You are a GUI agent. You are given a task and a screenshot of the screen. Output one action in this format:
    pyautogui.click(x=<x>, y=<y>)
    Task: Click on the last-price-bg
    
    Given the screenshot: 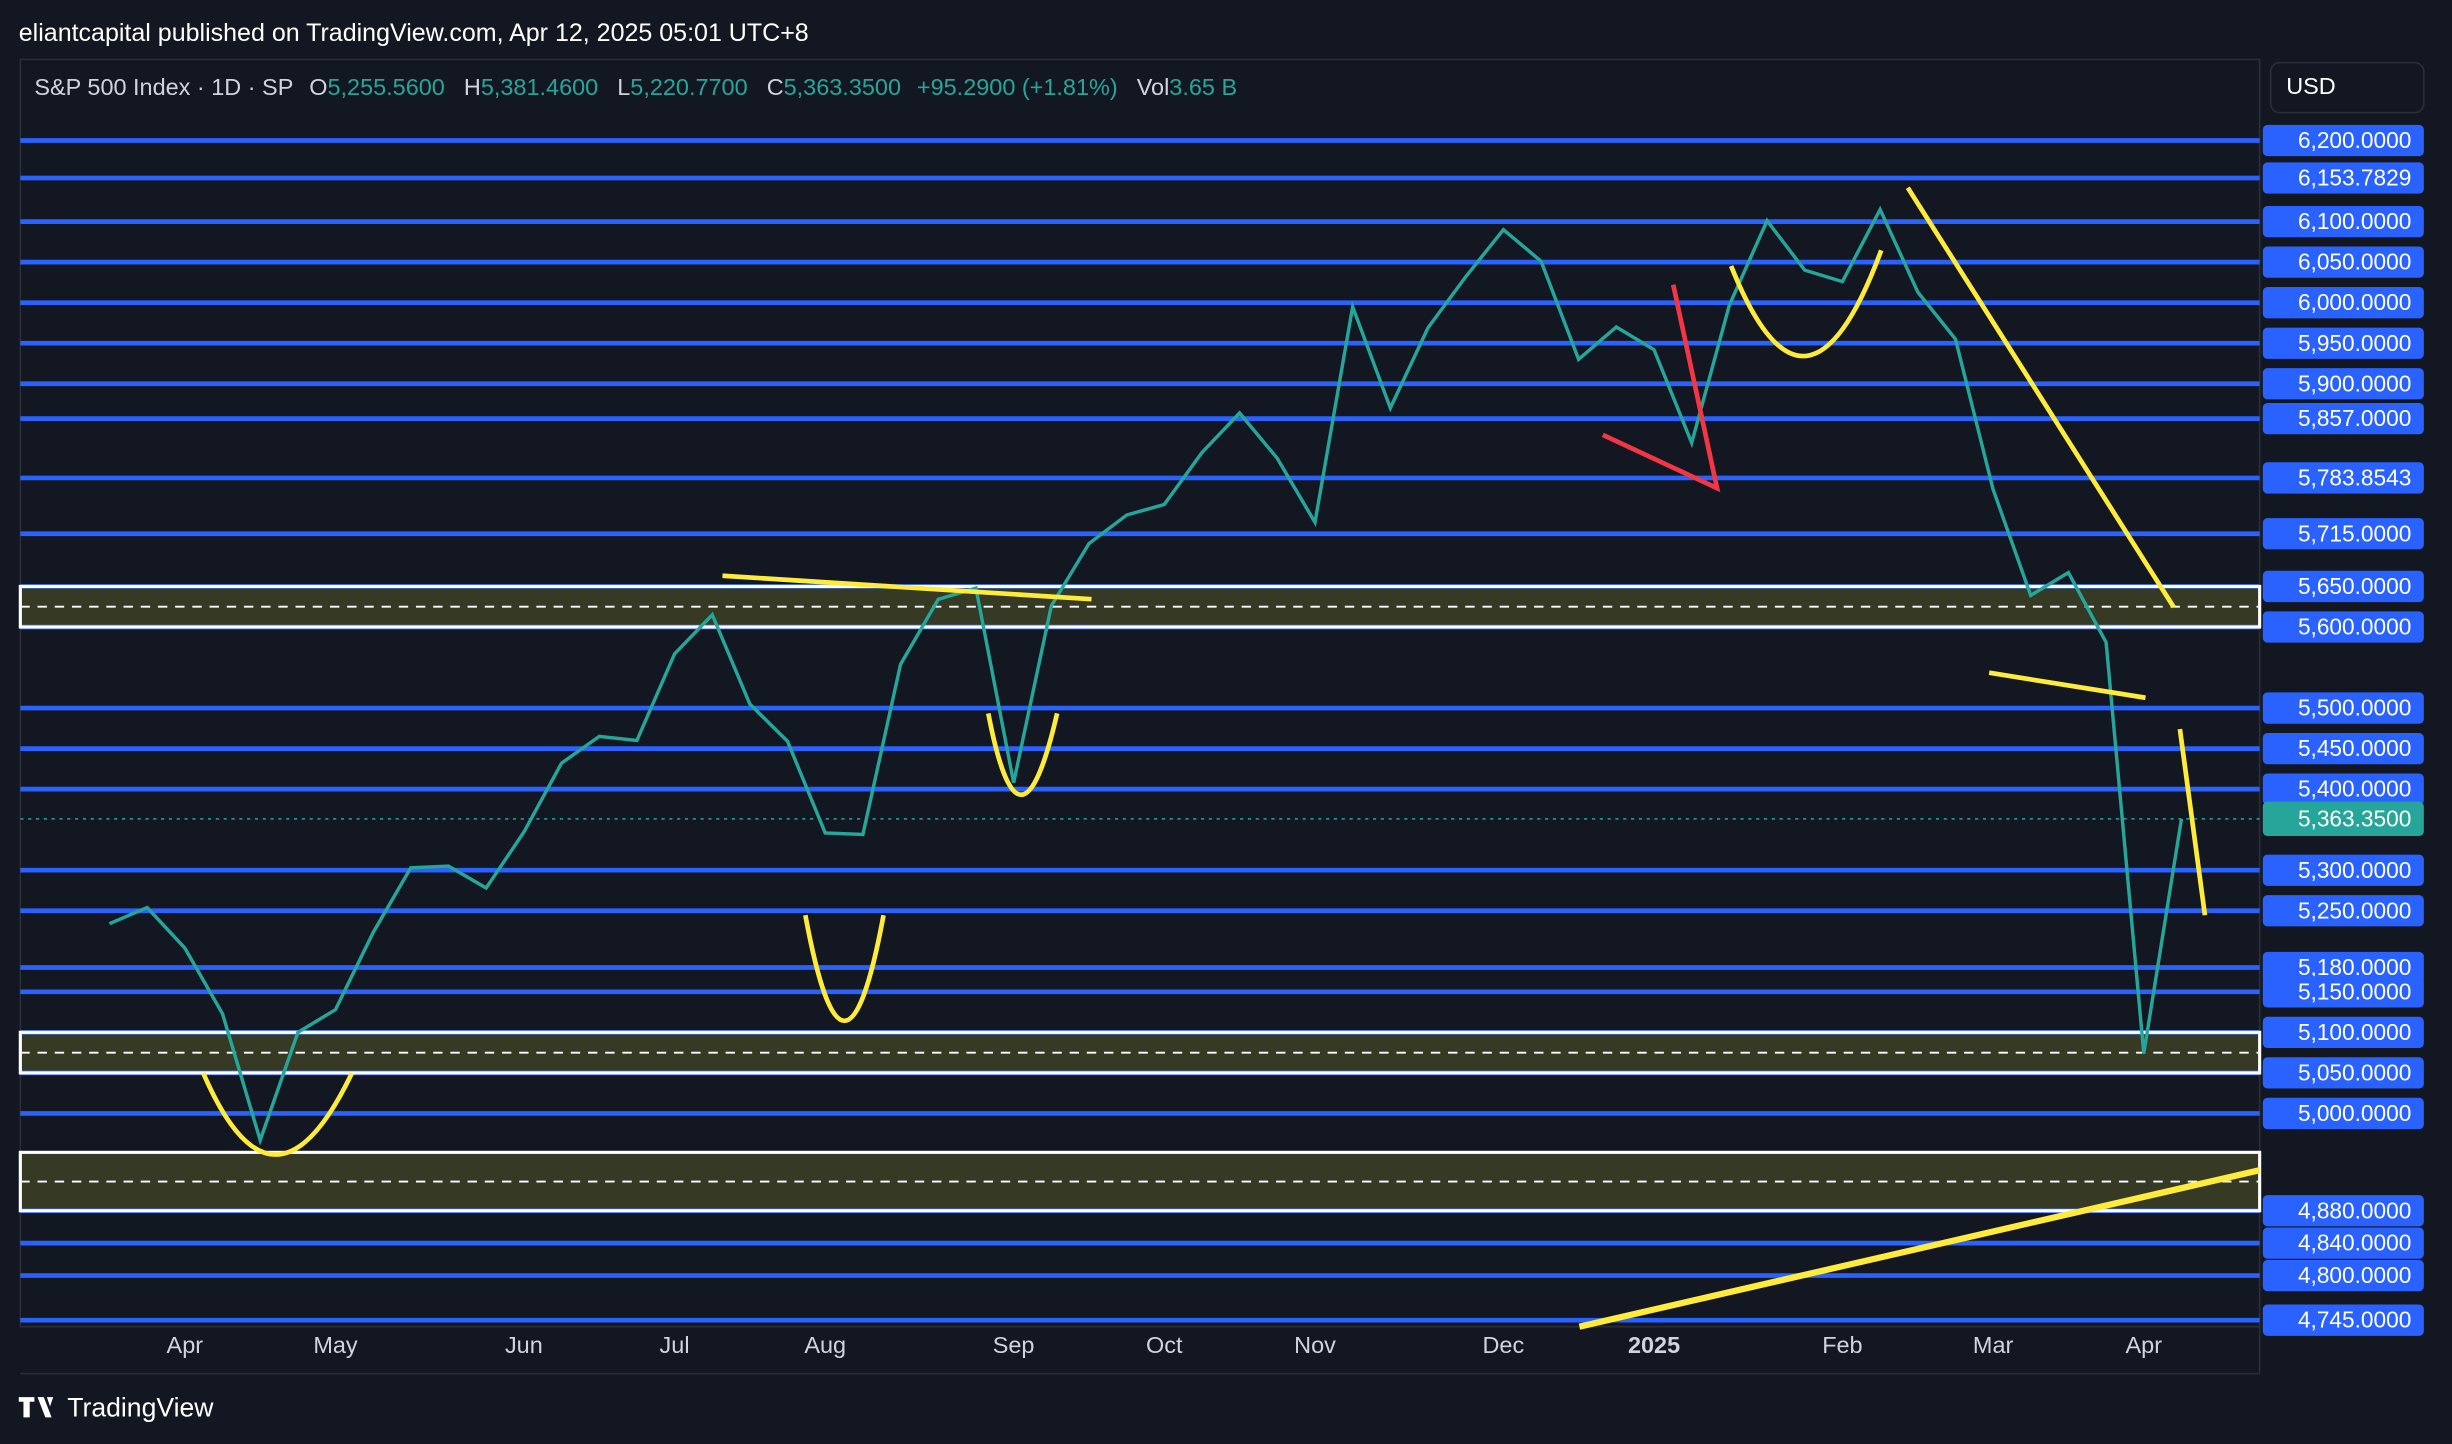 What is the action you would take?
    pyautogui.click(x=2343, y=819)
    